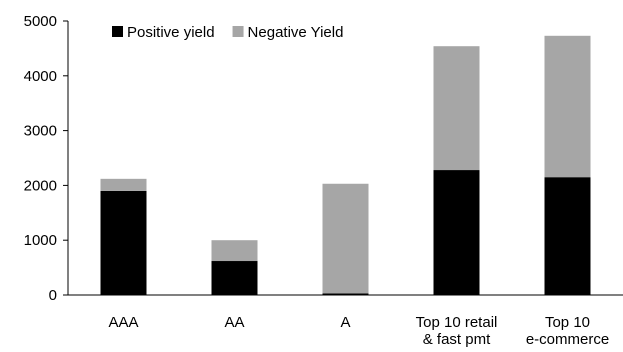 The height and width of the screenshot is (352, 623). Describe the element at coordinates (457, 331) in the screenshot. I see `x-tick-label: Top 10 retail & fast pmt` at that location.